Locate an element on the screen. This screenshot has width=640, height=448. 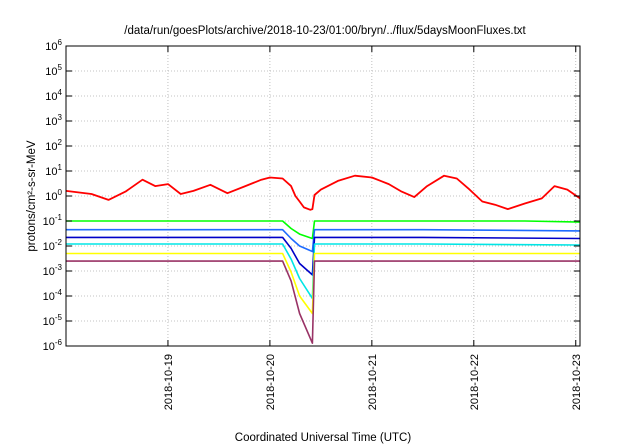
y-axis-label-text: protons/cm²-s-sr-MeV is located at coordinates (32, 196).